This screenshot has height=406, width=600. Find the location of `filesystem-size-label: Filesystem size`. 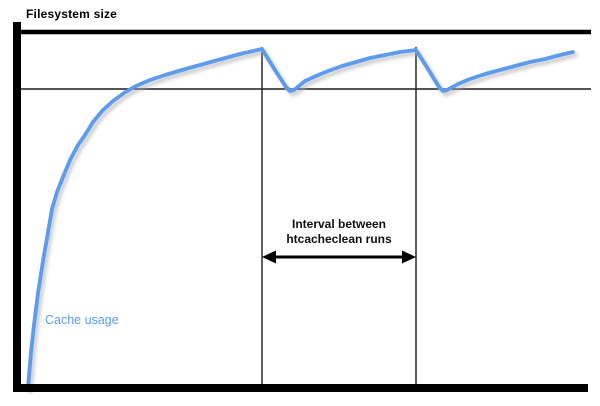

filesystem-size-label: Filesystem size is located at coordinates (72, 14).